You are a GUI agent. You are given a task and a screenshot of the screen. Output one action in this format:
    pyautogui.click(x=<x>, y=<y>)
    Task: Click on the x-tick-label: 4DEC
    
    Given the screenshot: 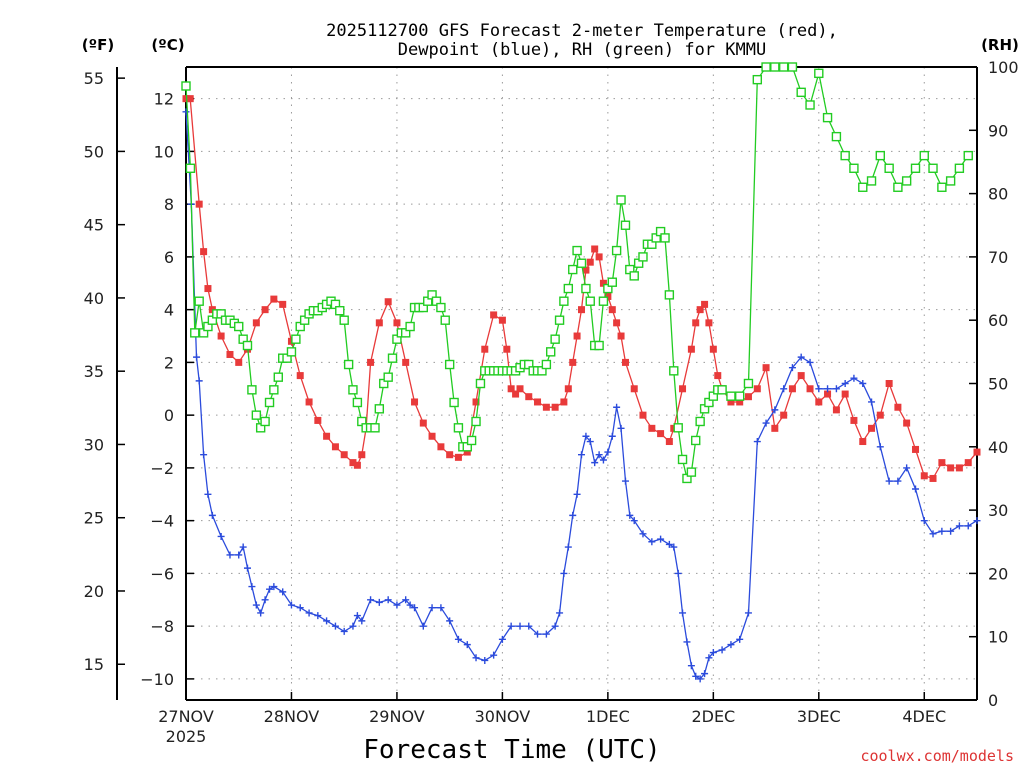 What is the action you would take?
    pyautogui.click(x=924, y=716)
    